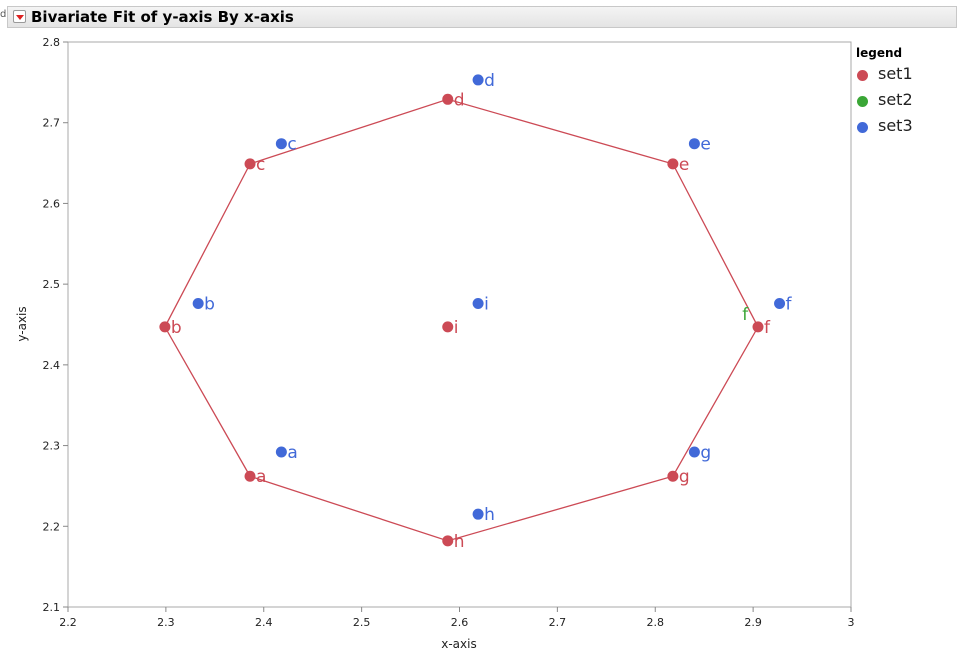 The width and height of the screenshot is (959, 671). I want to click on set3-point-h, so click(478, 514).